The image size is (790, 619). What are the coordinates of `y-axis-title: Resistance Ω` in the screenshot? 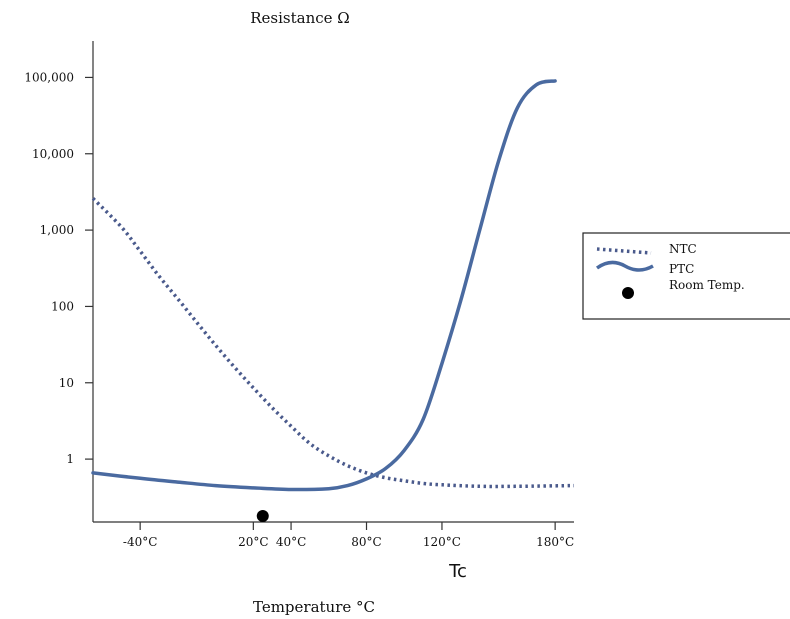 It's located at (299, 18).